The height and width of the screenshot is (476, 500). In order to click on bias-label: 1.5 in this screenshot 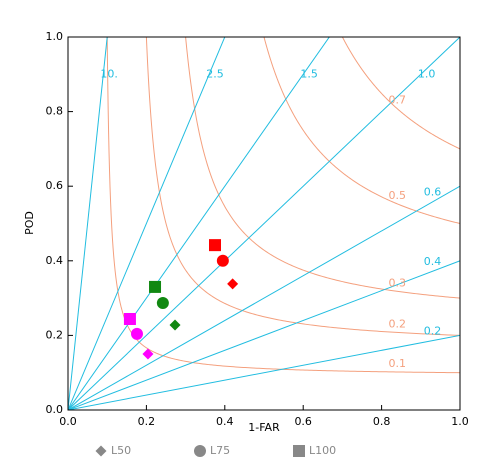, I will do `click(309, 73)`.